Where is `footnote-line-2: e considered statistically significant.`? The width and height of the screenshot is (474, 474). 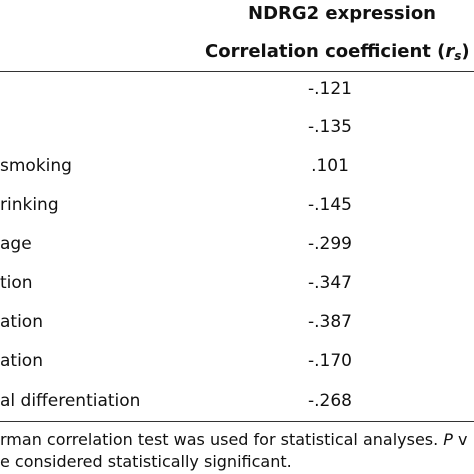
footnote-line-2: e considered statistically significant. is located at coordinates (146, 461).